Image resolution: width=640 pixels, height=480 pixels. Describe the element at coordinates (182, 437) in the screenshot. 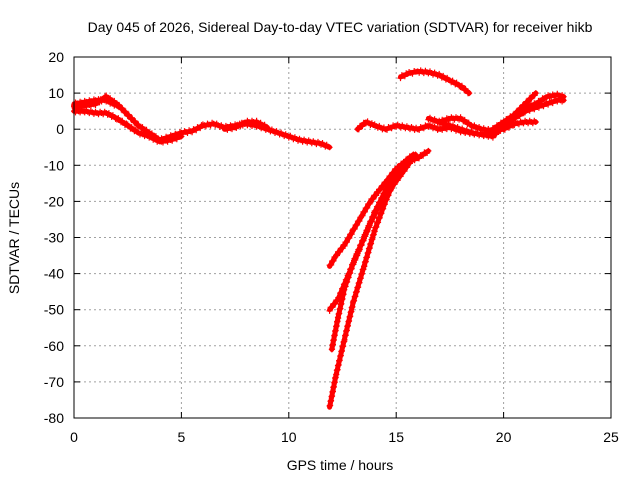

I see `x-tick-label: 5` at that location.